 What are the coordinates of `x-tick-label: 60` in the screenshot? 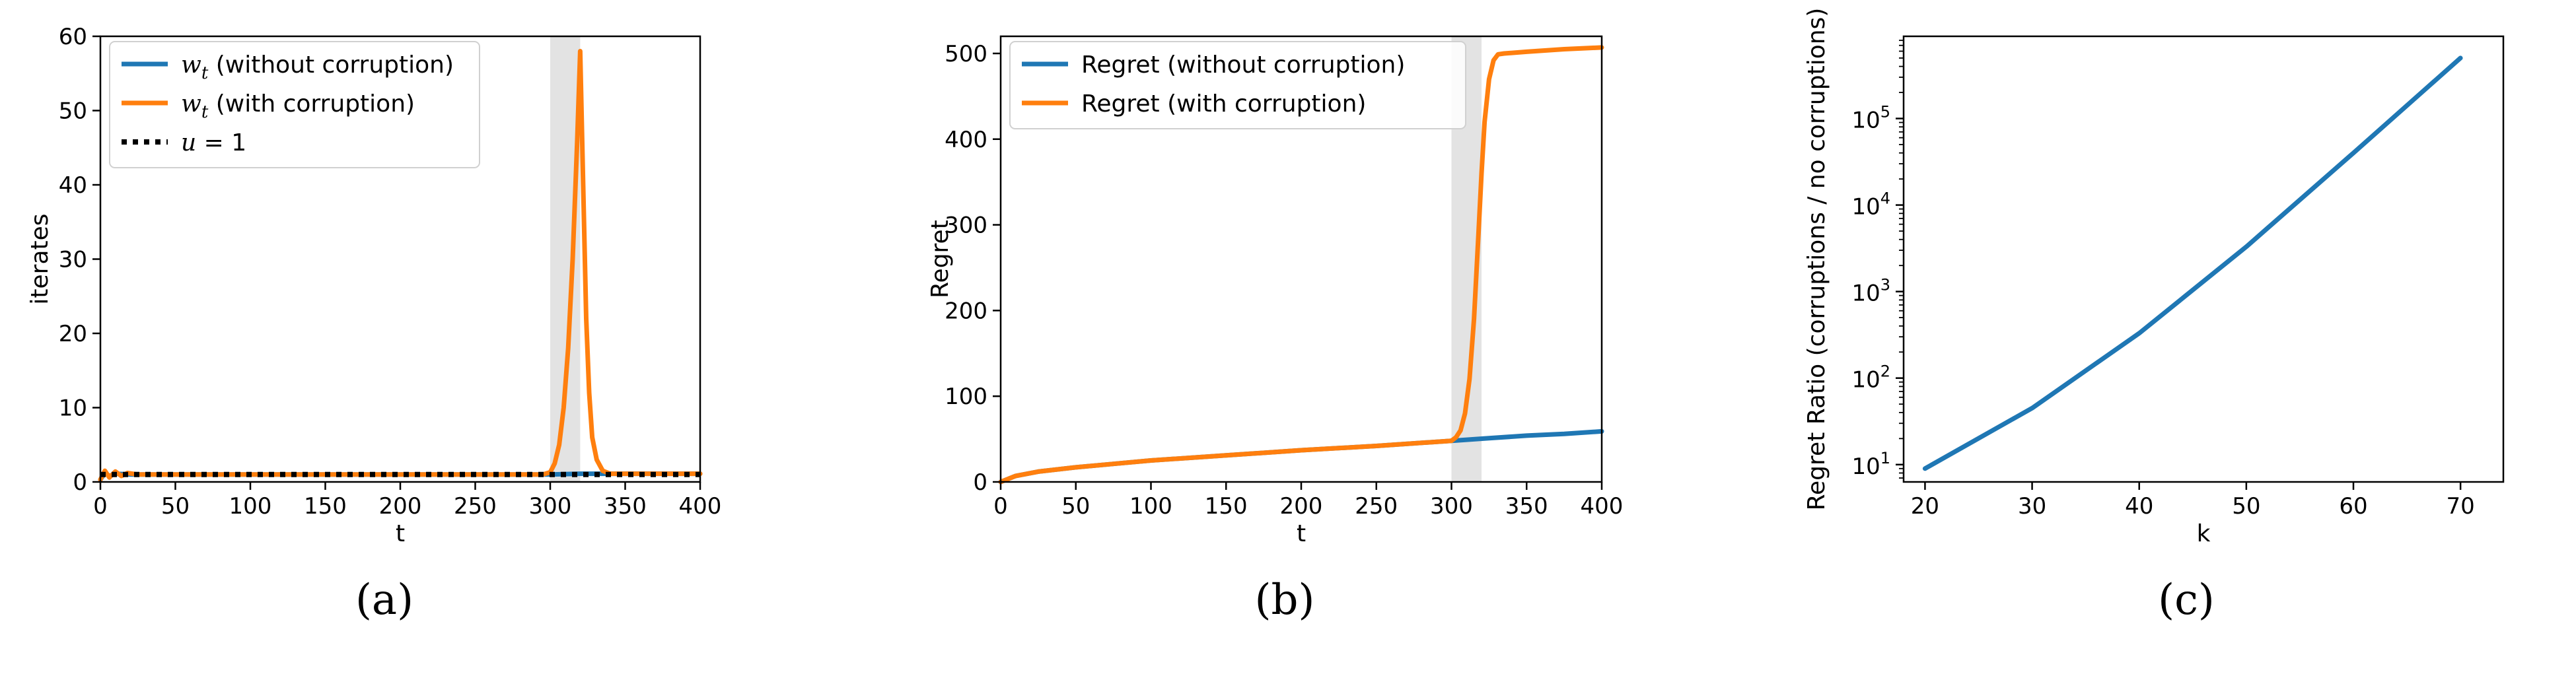 It's located at (2353, 506).